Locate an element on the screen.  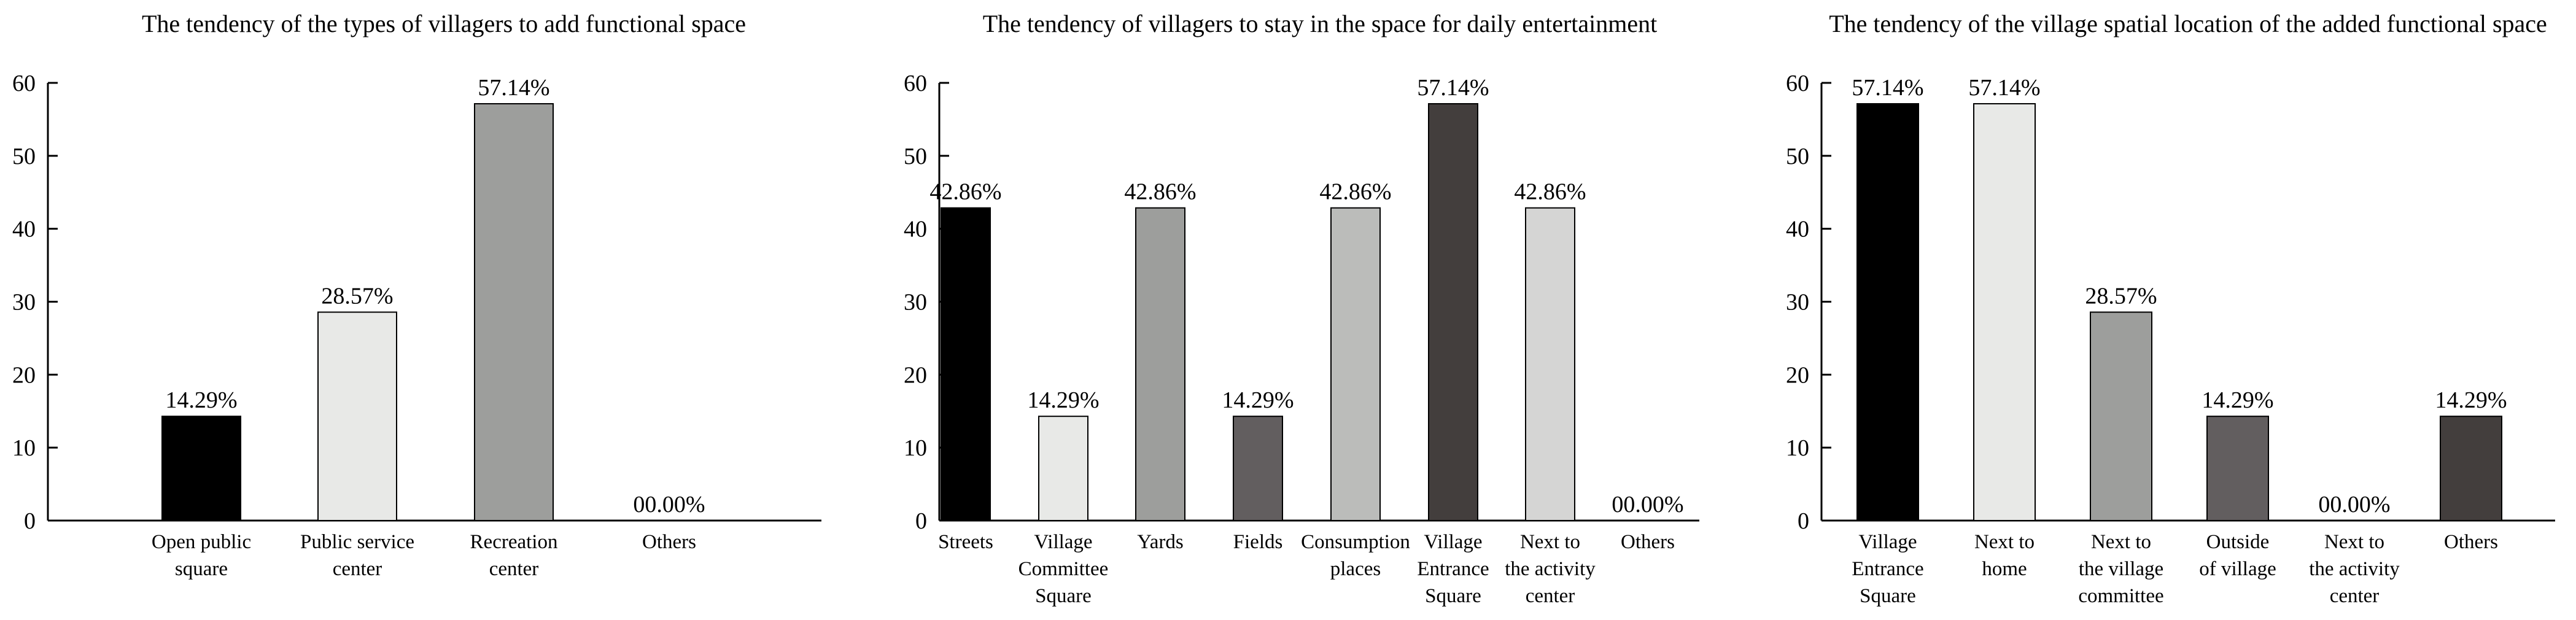
category-label: Committee is located at coordinates (1063, 569).